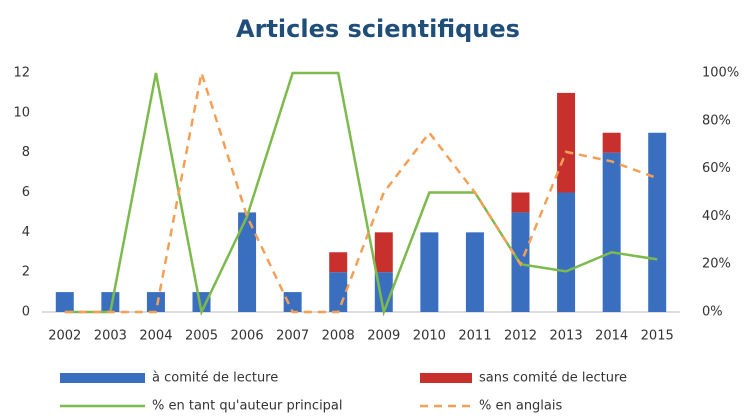 The height and width of the screenshot is (419, 749). I want to click on x-tick-label: 2013, so click(566, 336).